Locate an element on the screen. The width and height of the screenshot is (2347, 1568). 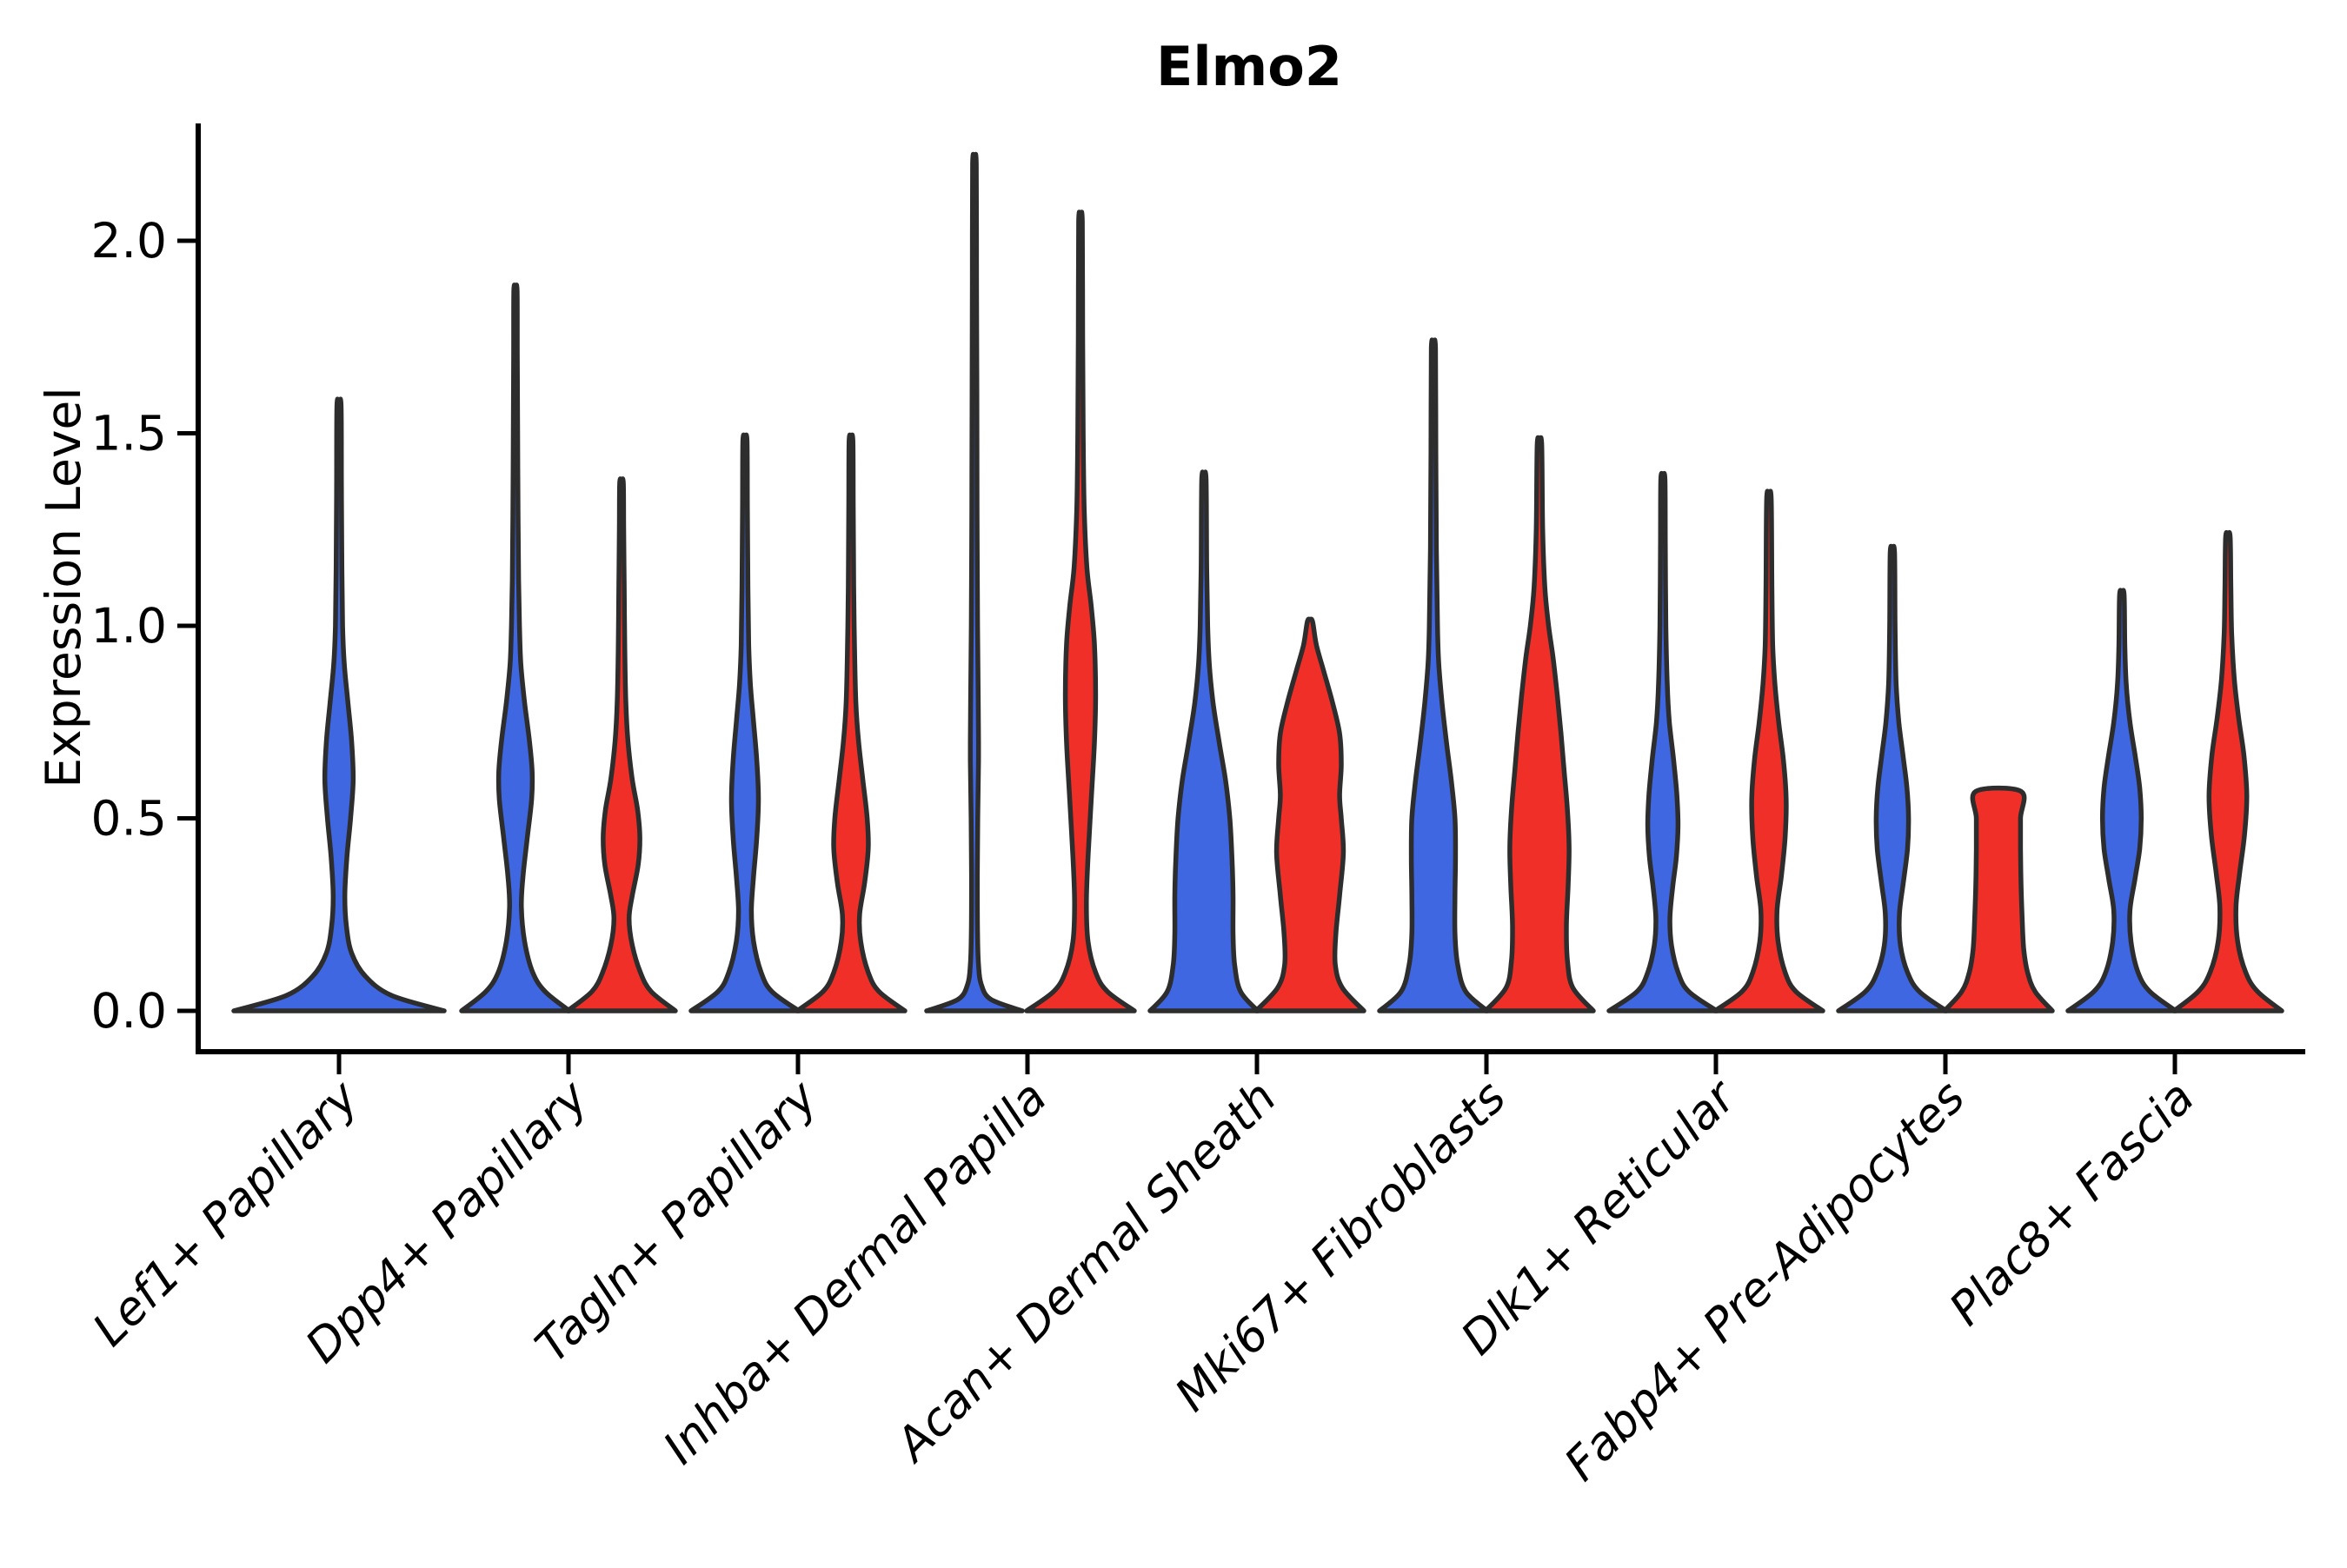
y-axis-ticks: 0.0 0.5 1.0 1.5 2.0 is located at coordinates (144, 626).